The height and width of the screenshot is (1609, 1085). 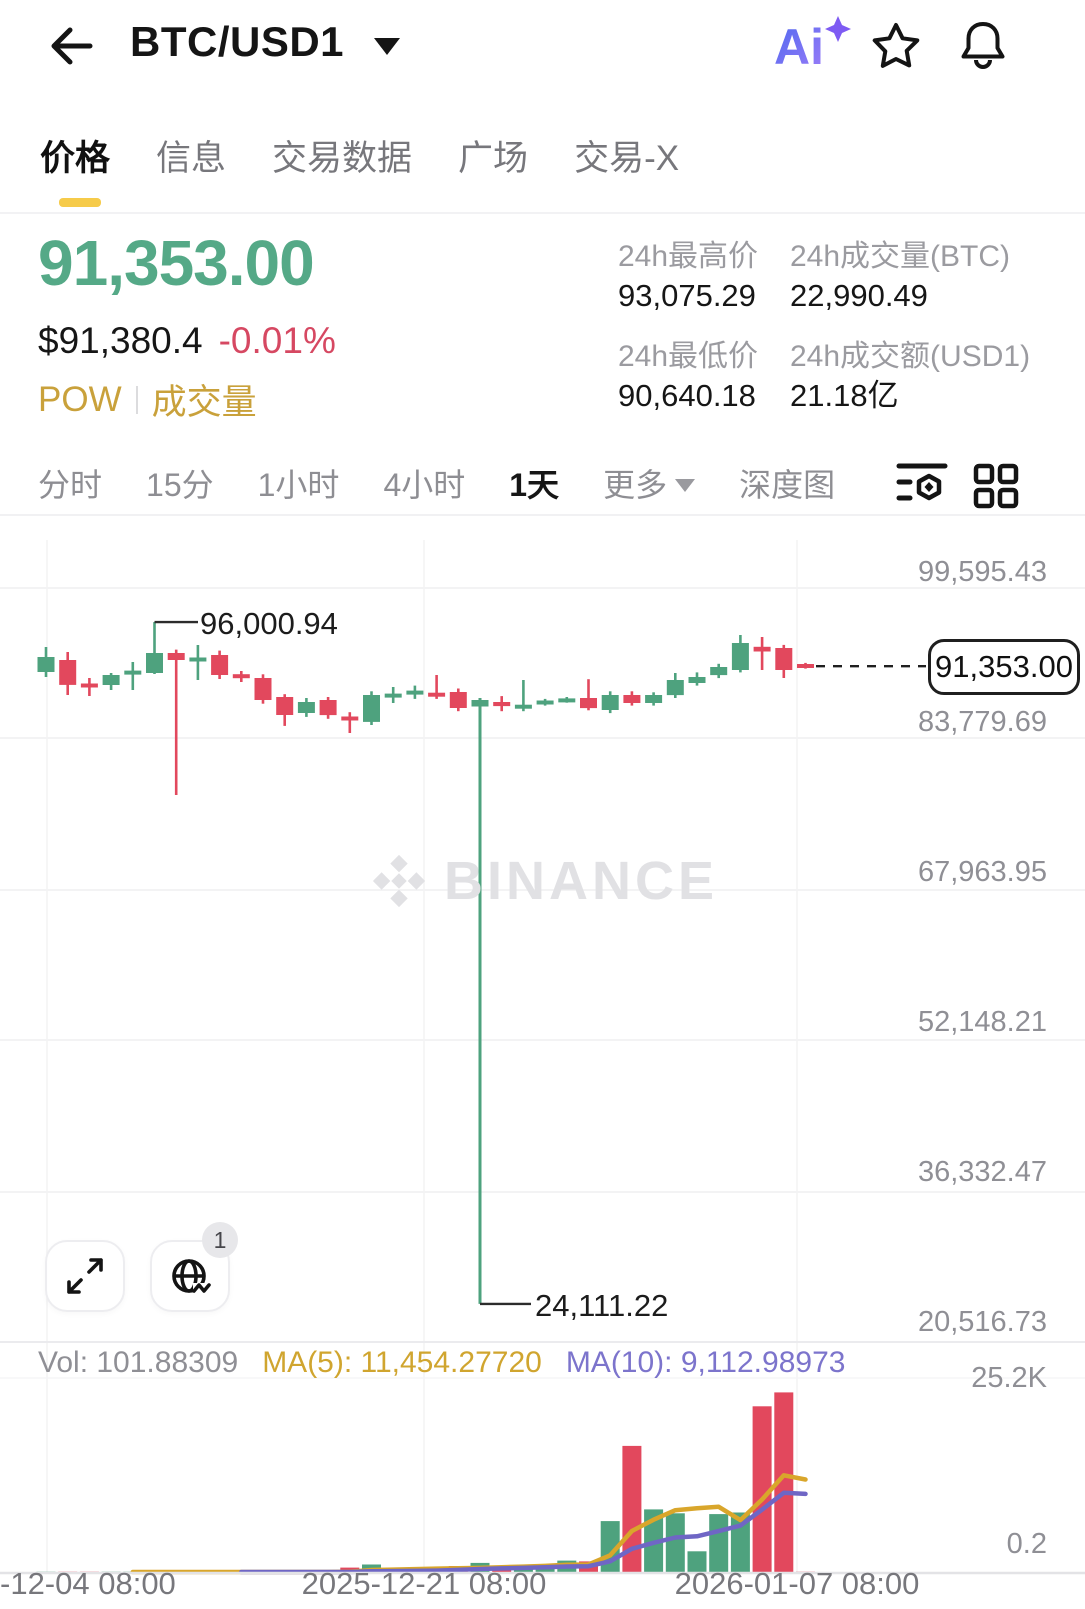 I want to click on timeframe-label: 4小时, so click(x=424, y=485).